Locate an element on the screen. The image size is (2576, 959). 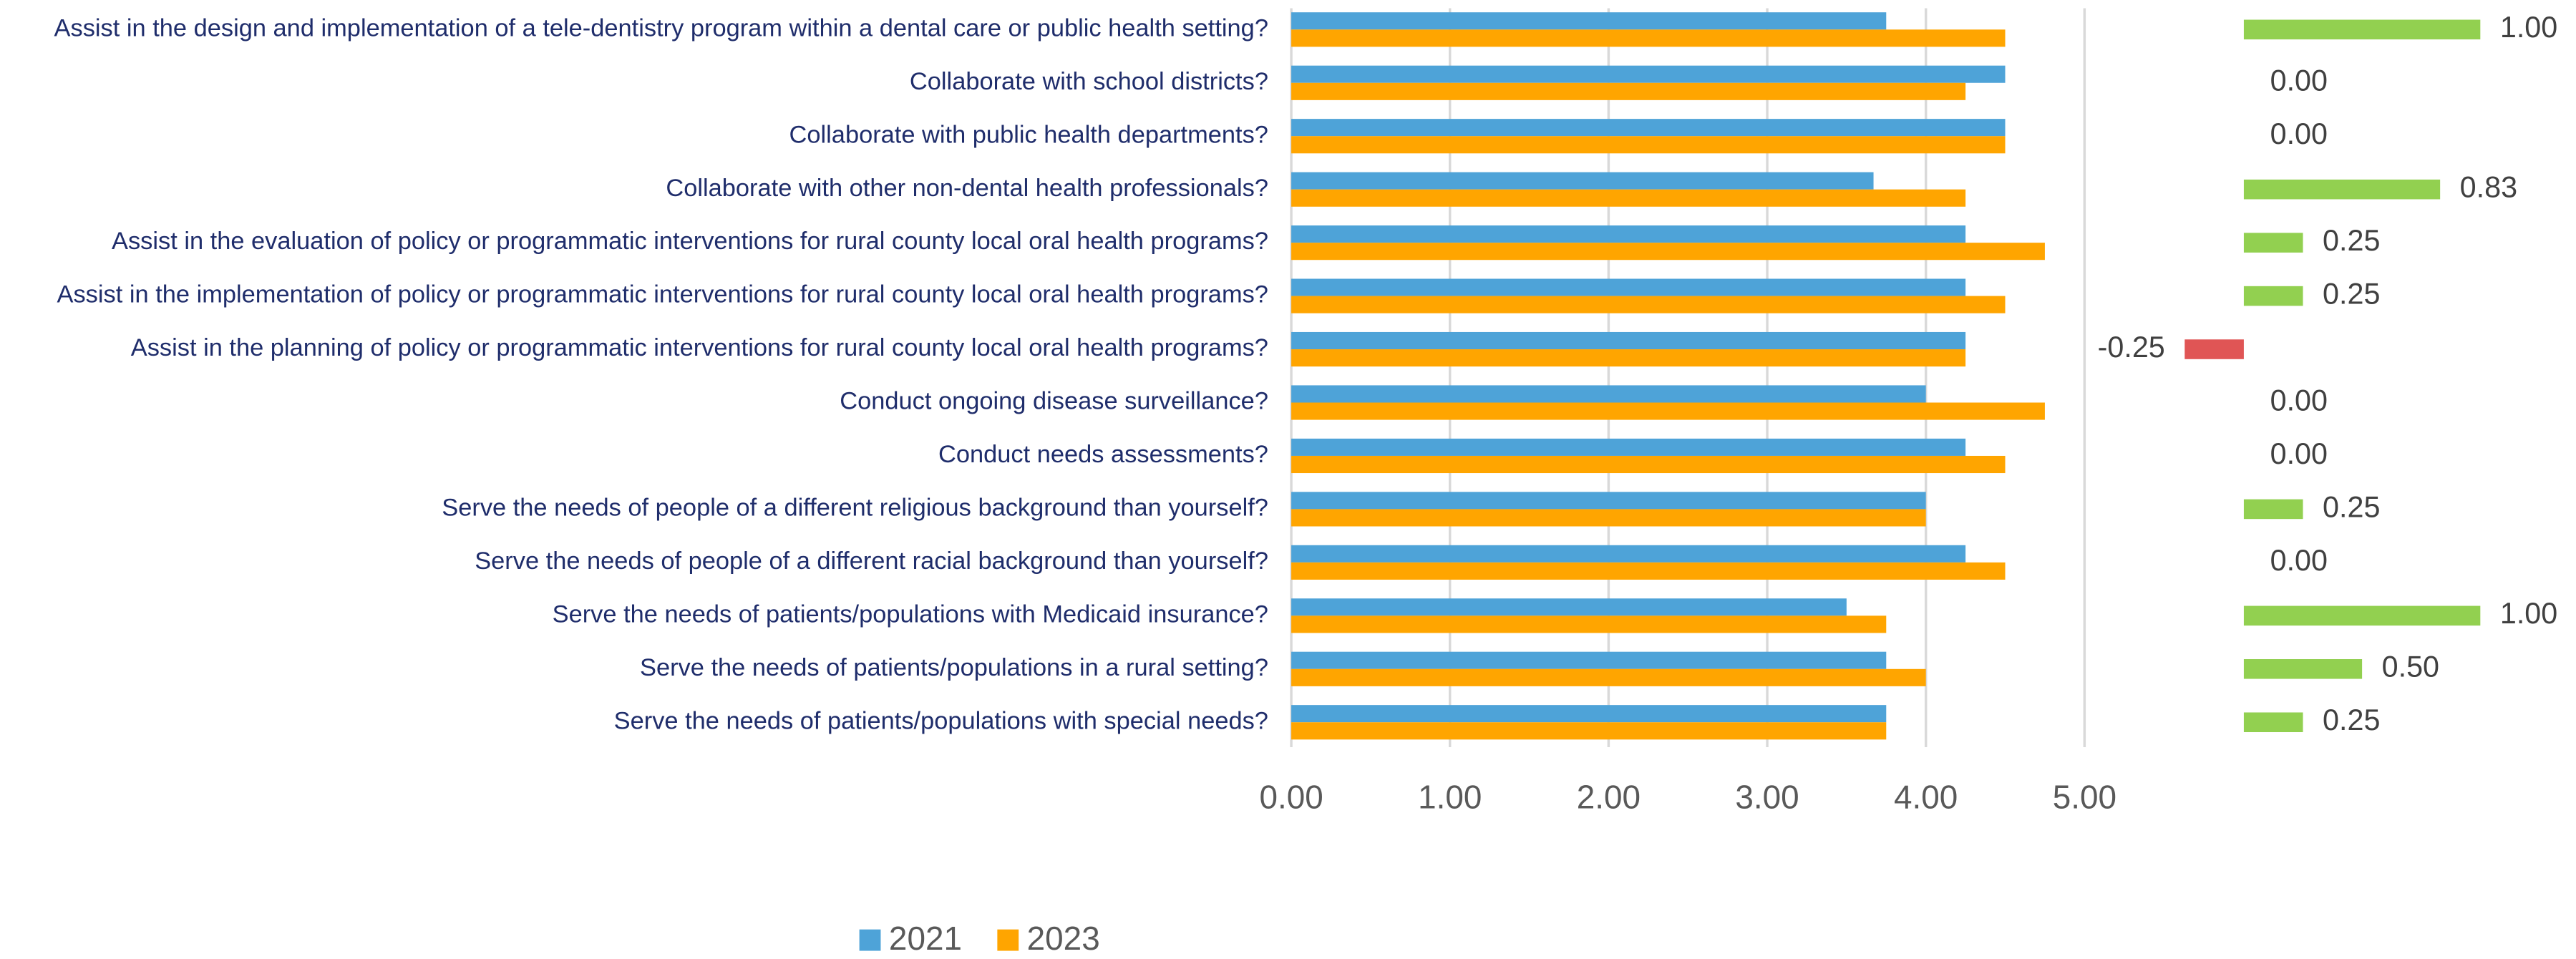
diff-label: 0.50 is located at coordinates (2410, 667).